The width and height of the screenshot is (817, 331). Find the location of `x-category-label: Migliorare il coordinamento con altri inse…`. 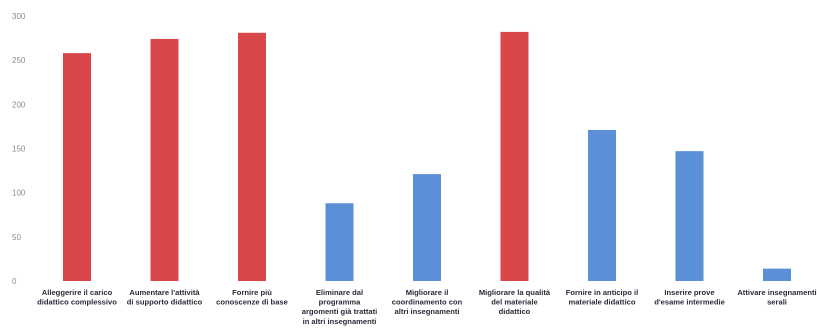

x-category-label: Migliorare il coordinamento con altri inse… is located at coordinates (427, 302).